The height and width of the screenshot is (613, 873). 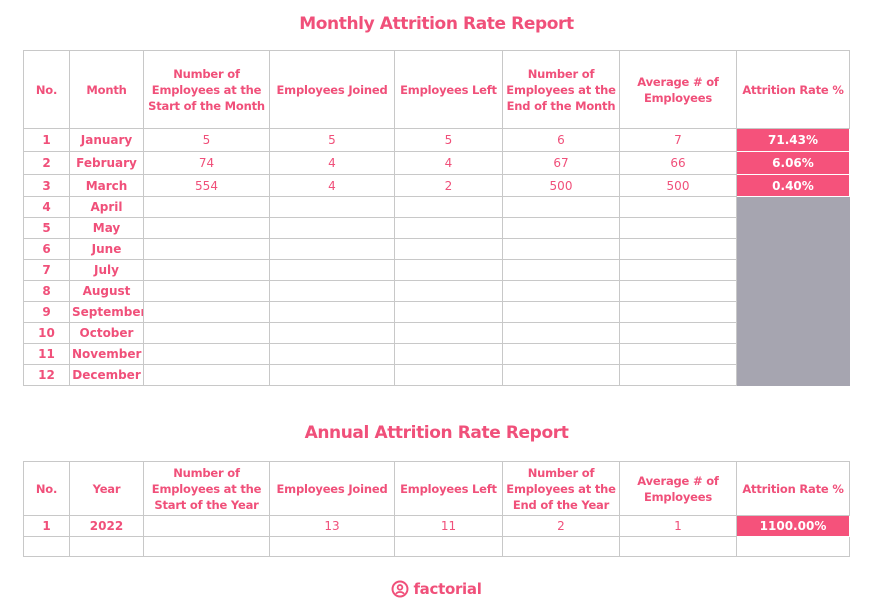 I want to click on cell-attrition-rate: 6.06%, so click(x=793, y=163).